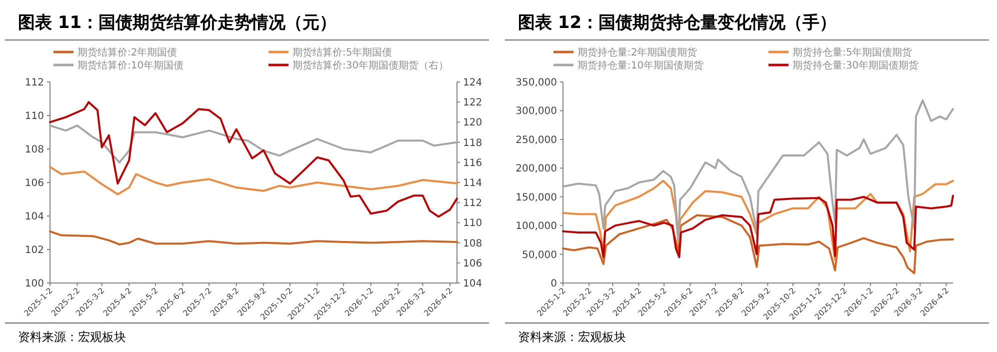 This screenshot has height=352, width=997. I want to click on y2-tick-label: 106, so click(472, 264).